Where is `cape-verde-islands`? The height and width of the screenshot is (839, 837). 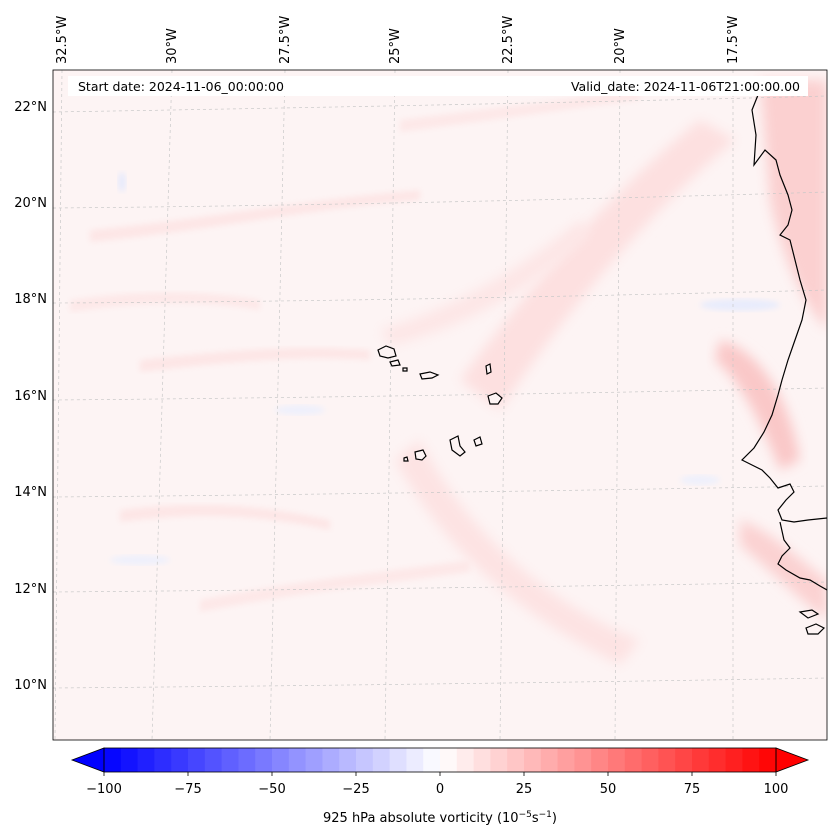 cape-verde-islands is located at coordinates (440, 403).